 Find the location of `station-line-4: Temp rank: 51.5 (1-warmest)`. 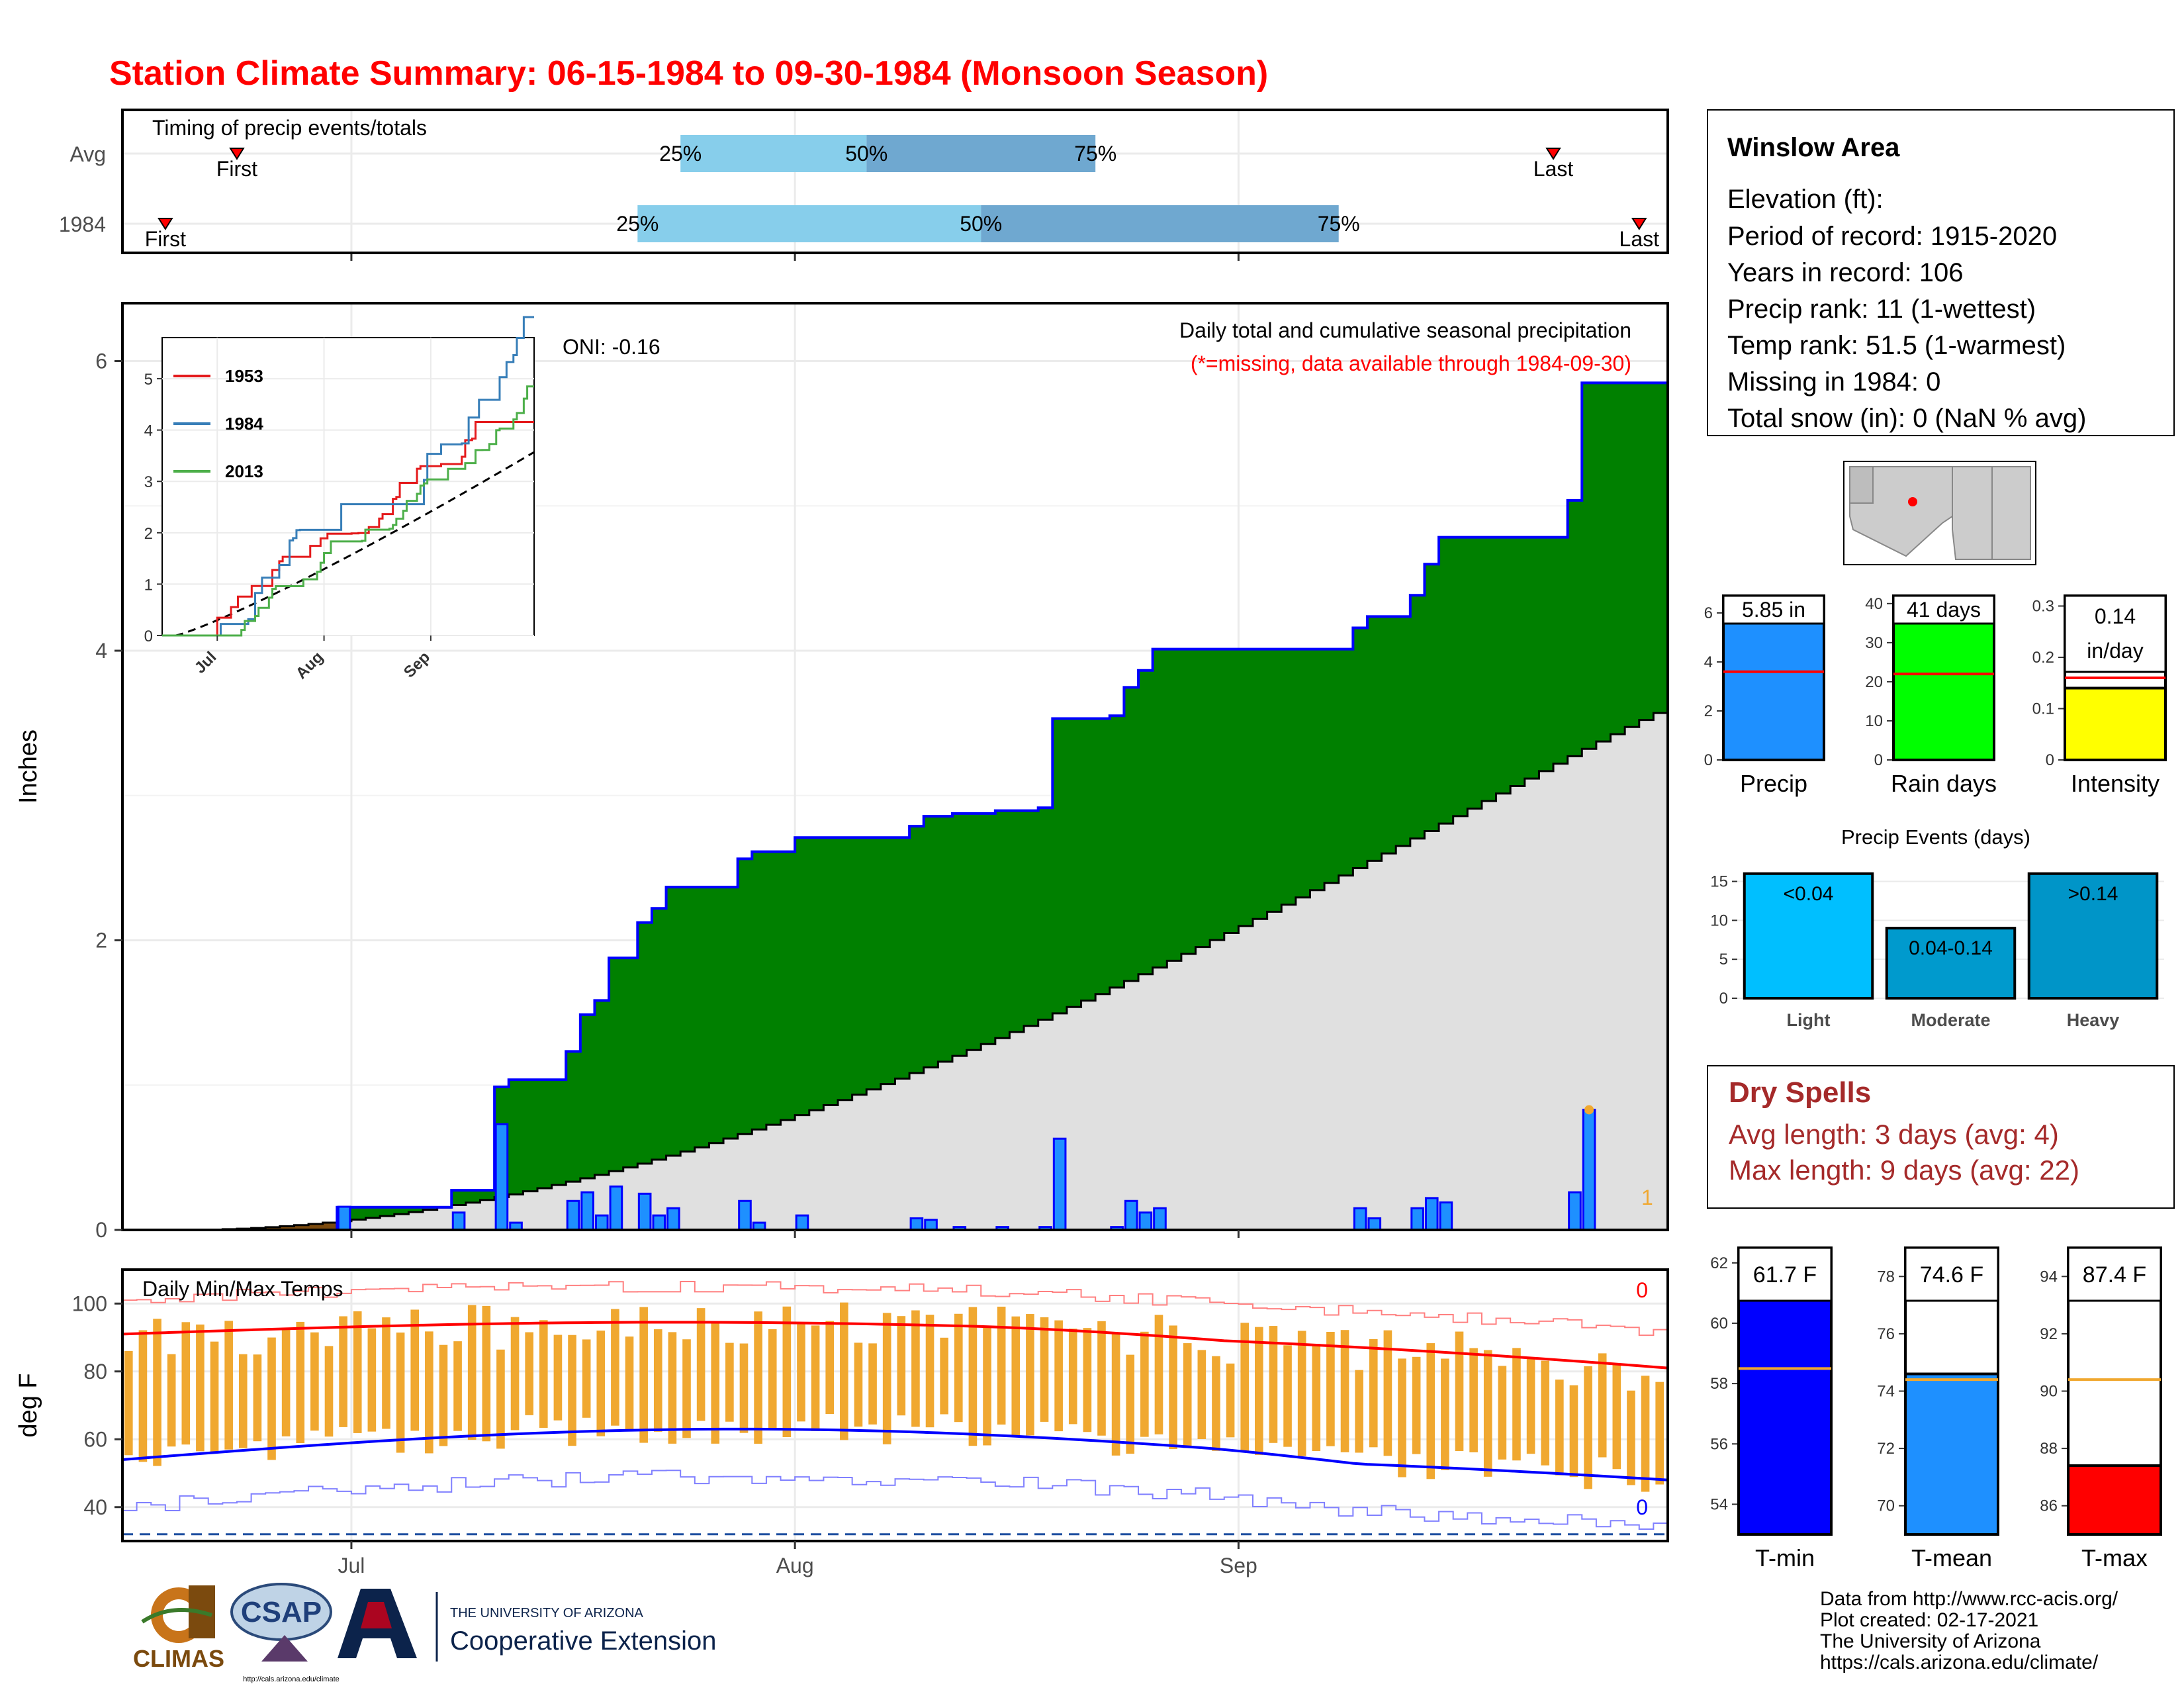

station-line-4: Temp rank: 51.5 (1-warmest) is located at coordinates (1897, 345).